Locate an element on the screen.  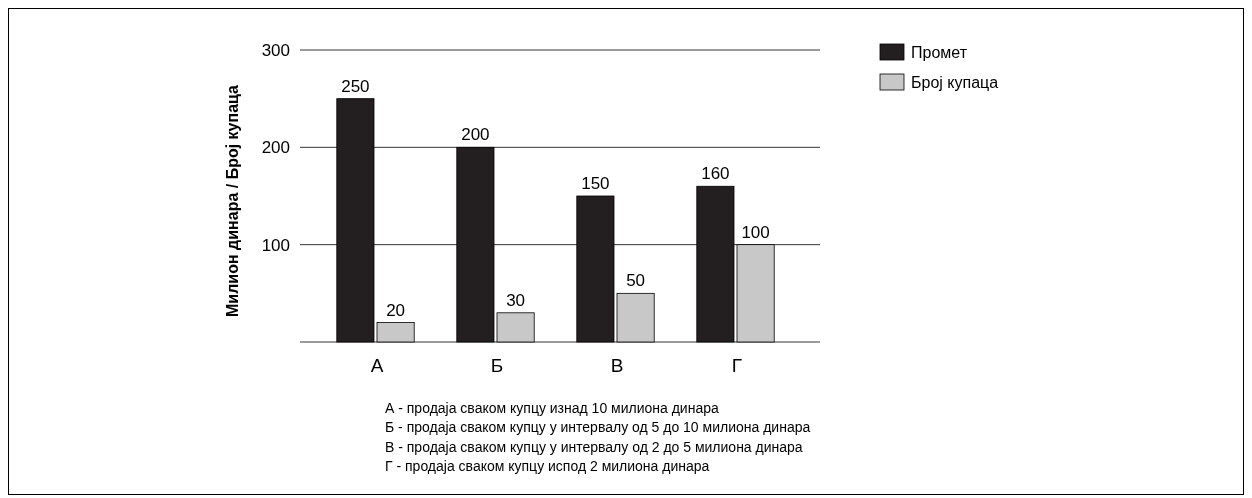
x-tick-label: А is located at coordinates (377, 365).